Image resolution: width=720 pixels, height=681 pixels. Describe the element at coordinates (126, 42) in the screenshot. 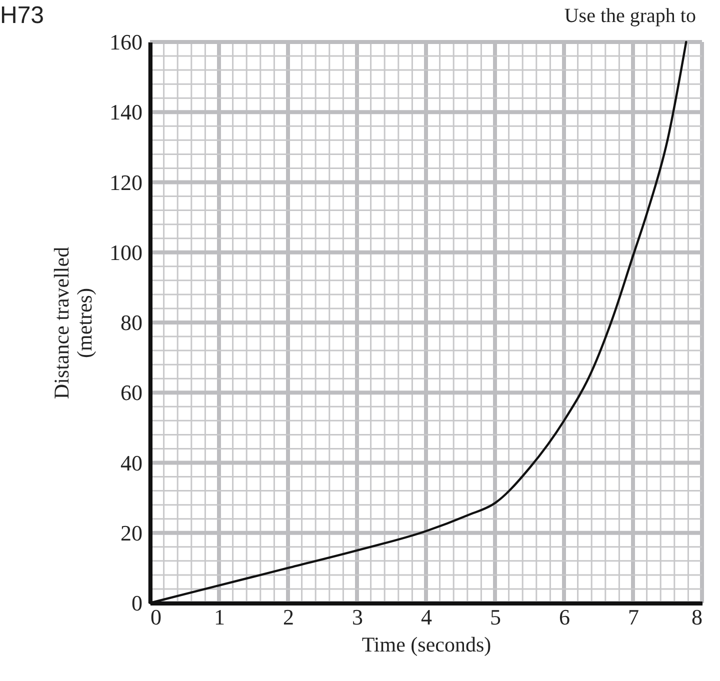

I see `y-tick-label: 160` at that location.